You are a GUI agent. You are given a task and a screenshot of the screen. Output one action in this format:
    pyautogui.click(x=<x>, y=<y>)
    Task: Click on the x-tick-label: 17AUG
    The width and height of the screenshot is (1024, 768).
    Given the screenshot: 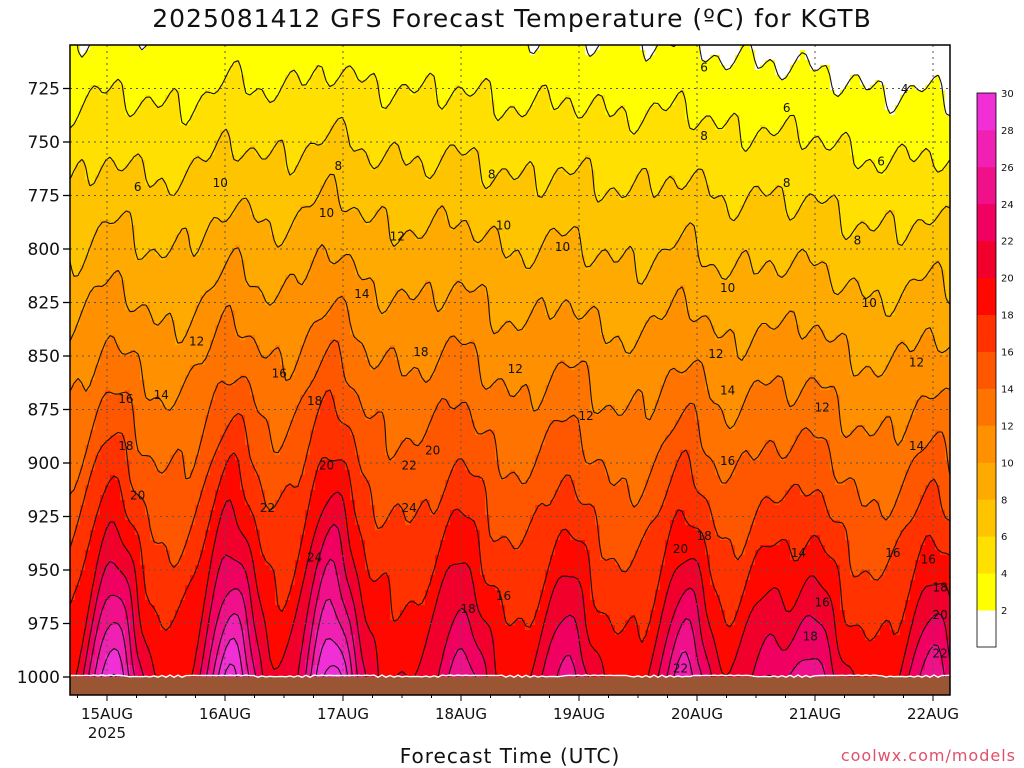 What is the action you would take?
    pyautogui.click(x=343, y=714)
    